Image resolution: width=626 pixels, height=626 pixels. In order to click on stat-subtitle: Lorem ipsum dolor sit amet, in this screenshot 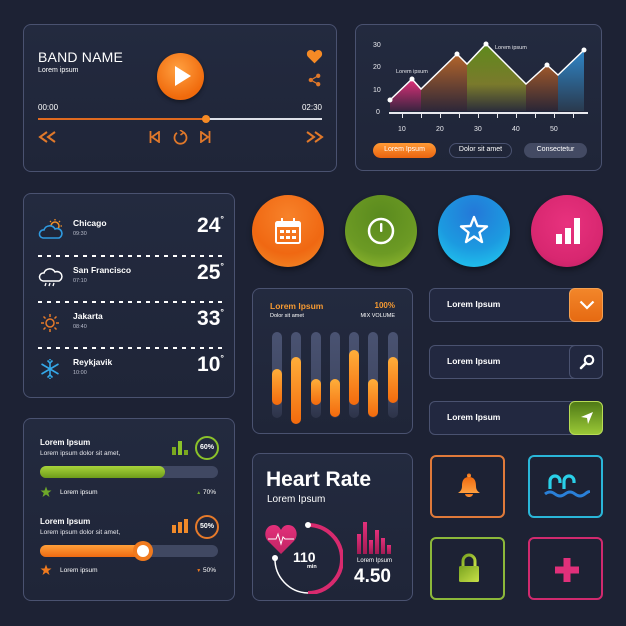, I will do `click(80, 532)`.